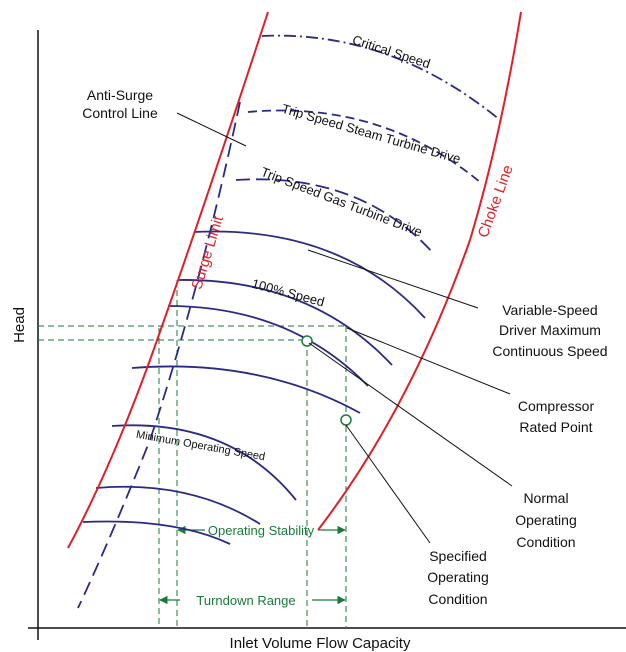  Describe the element at coordinates (457, 599) in the screenshot. I see `specified-label-line3: Condition` at that location.